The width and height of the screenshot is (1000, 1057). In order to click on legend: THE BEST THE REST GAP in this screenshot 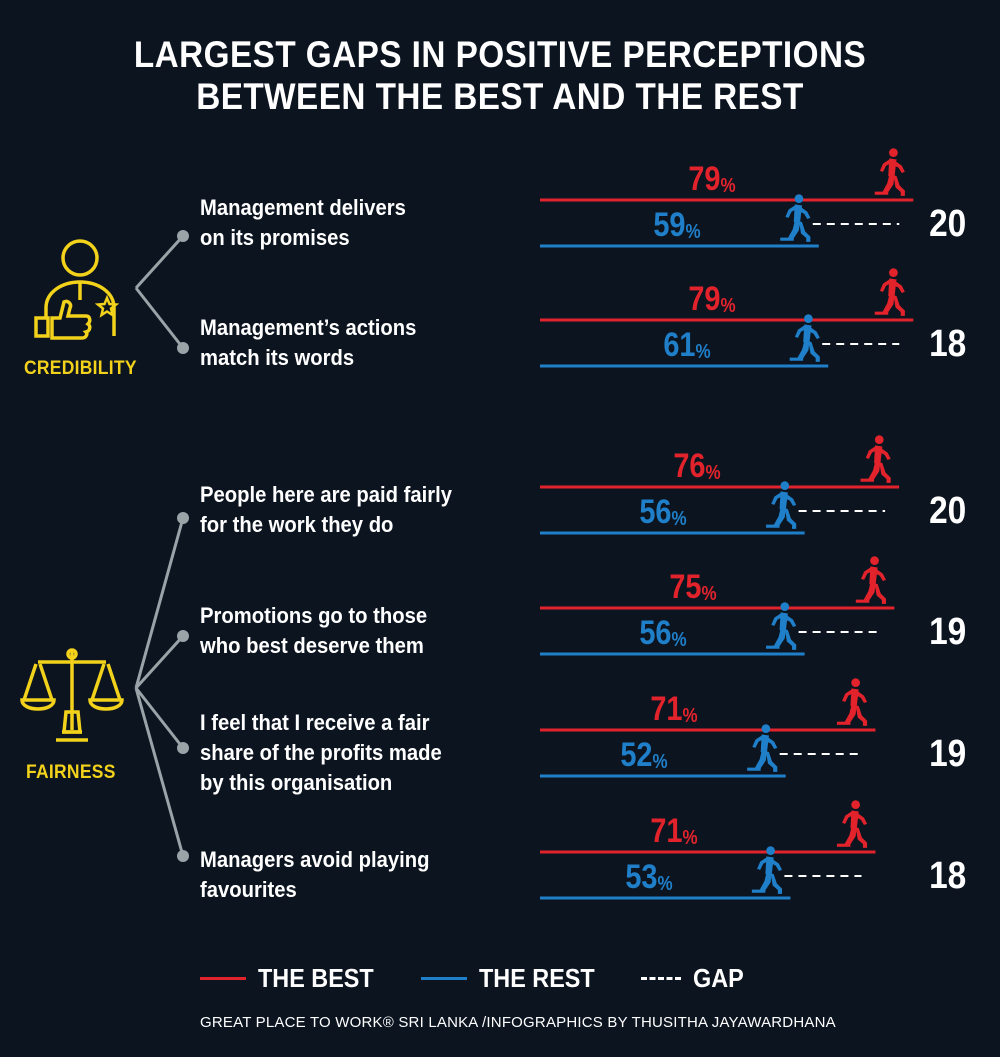, I will do `click(492, 978)`.